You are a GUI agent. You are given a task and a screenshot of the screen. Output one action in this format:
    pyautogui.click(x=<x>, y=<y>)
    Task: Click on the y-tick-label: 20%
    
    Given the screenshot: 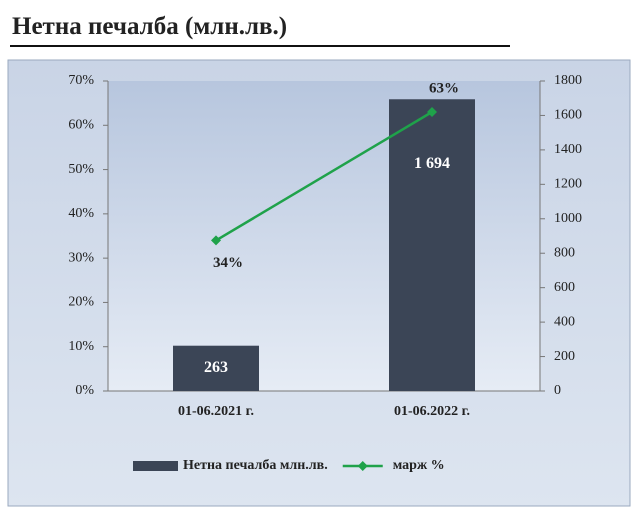 What is the action you would take?
    pyautogui.click(x=81, y=302)
    